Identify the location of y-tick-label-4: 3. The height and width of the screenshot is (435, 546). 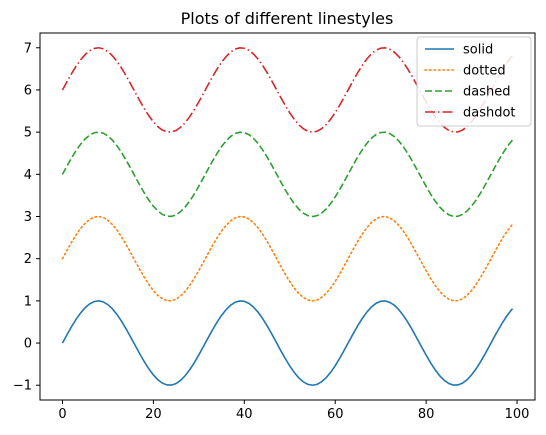
(28, 217).